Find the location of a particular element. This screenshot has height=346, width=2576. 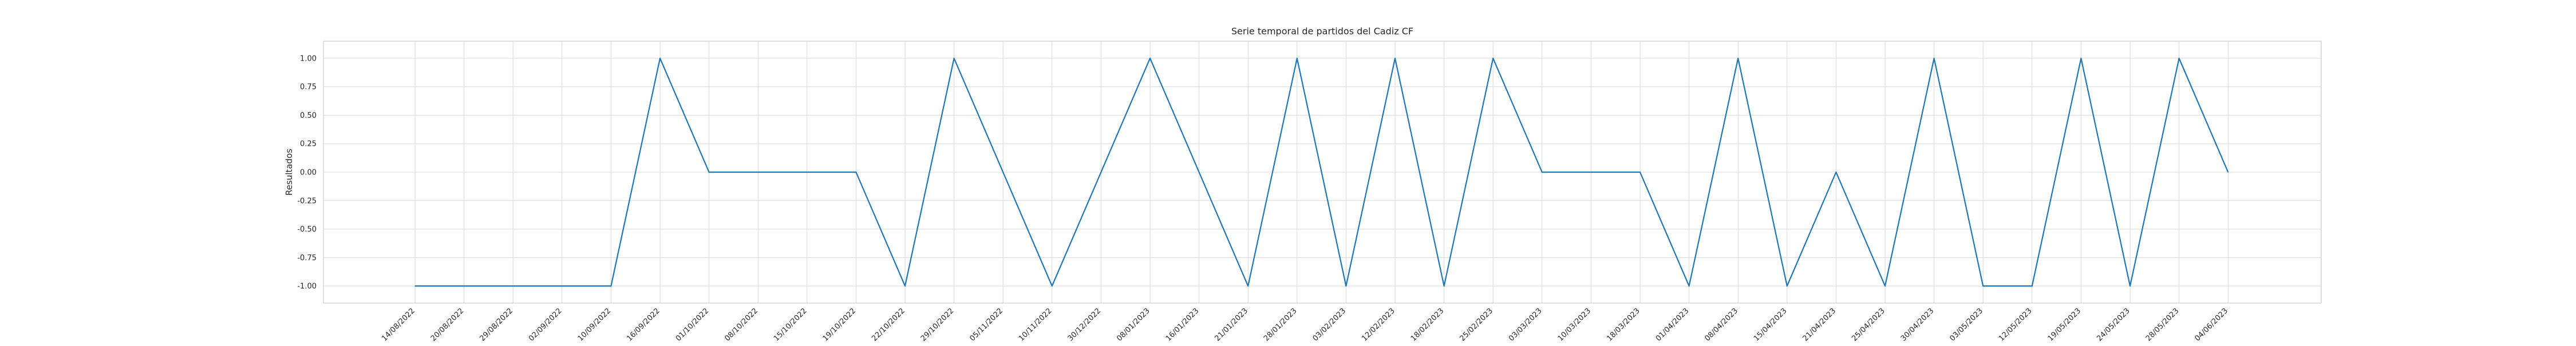

x-tick-label: 22/10/2022 is located at coordinates (888, 325).